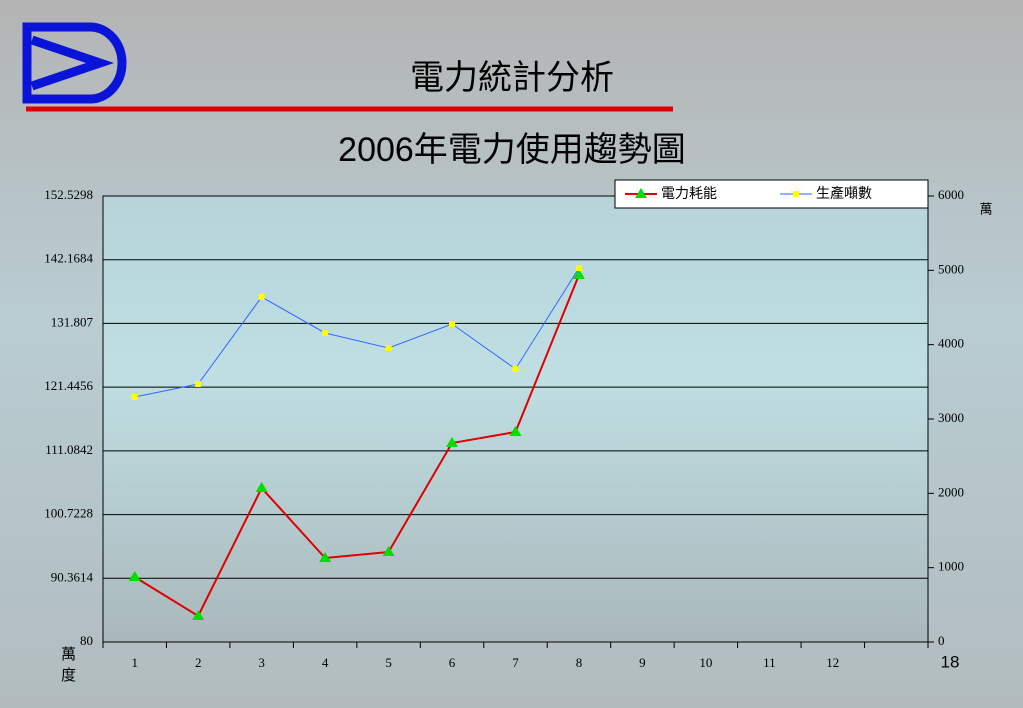 The image size is (1023, 708). I want to click on y2-tick-label: 1000, so click(951, 566).